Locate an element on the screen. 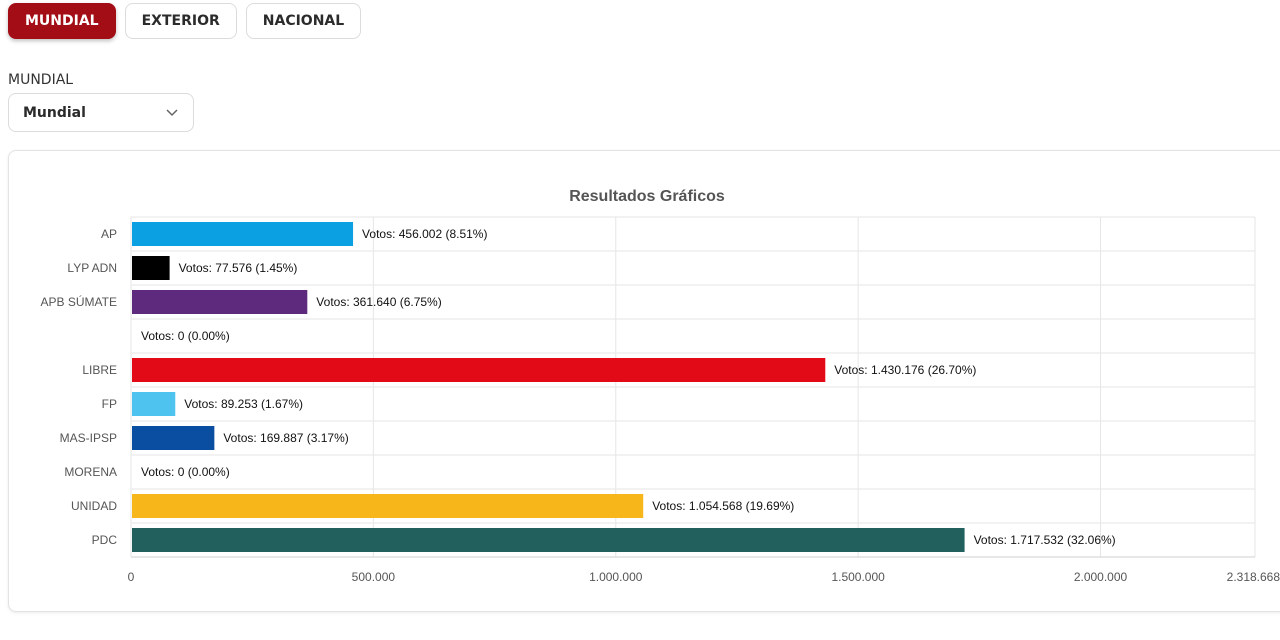  data-label: Votos: 169.887 (3.17%) is located at coordinates (285, 438).